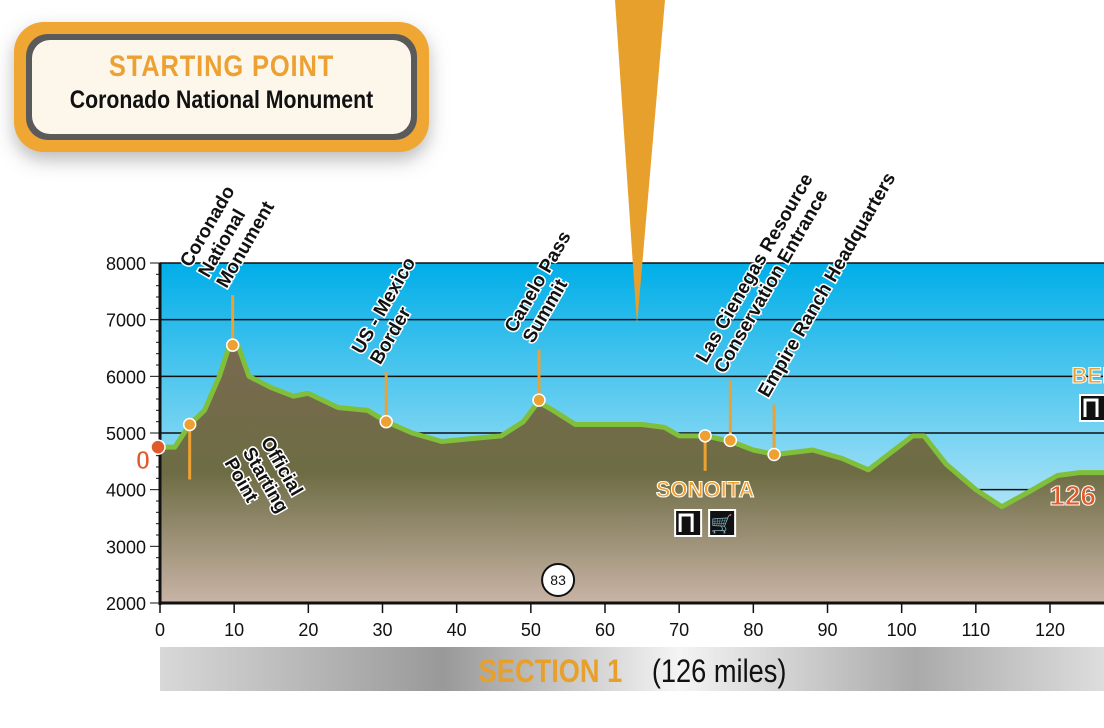 The width and height of the screenshot is (1104, 728). What do you see at coordinates (632, 669) in the screenshot?
I see `section-banner: SECTION 1 (126 miles)` at bounding box center [632, 669].